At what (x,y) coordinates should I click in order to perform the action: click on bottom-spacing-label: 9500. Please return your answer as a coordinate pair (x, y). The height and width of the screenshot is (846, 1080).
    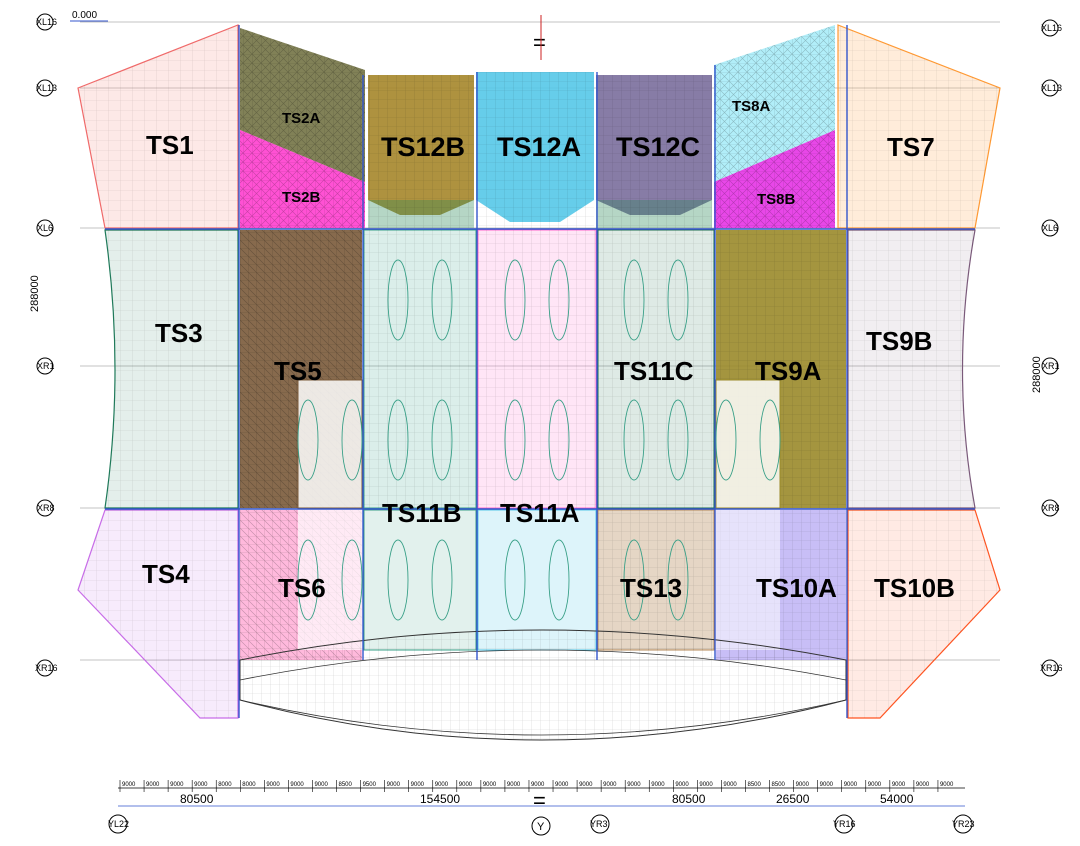
    Looking at the image, I should click on (370, 785).